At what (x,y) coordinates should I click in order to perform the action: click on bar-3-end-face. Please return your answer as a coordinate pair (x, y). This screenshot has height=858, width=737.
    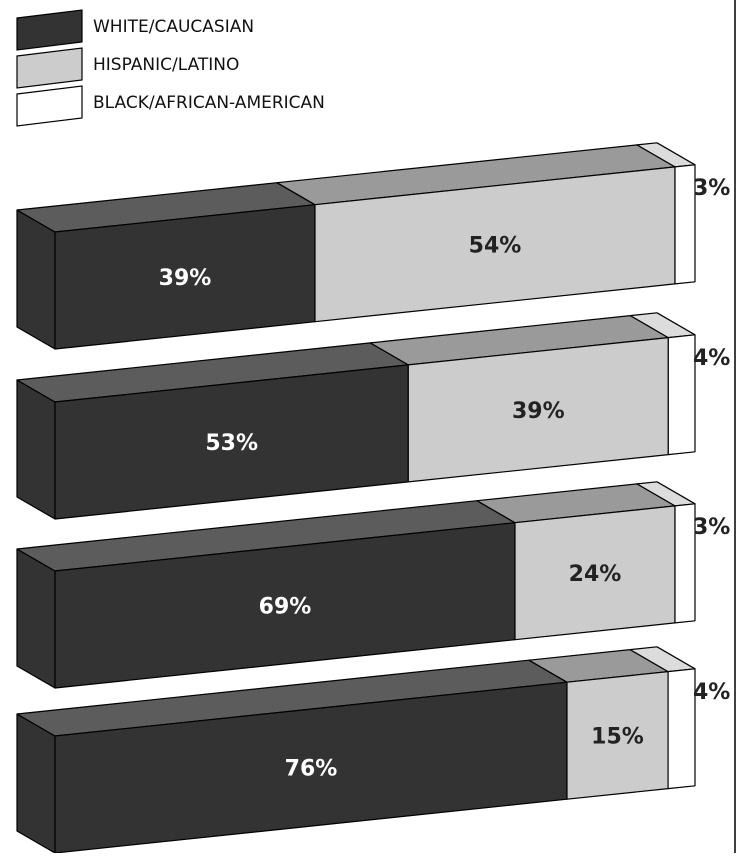
    Looking at the image, I should click on (36, 618).